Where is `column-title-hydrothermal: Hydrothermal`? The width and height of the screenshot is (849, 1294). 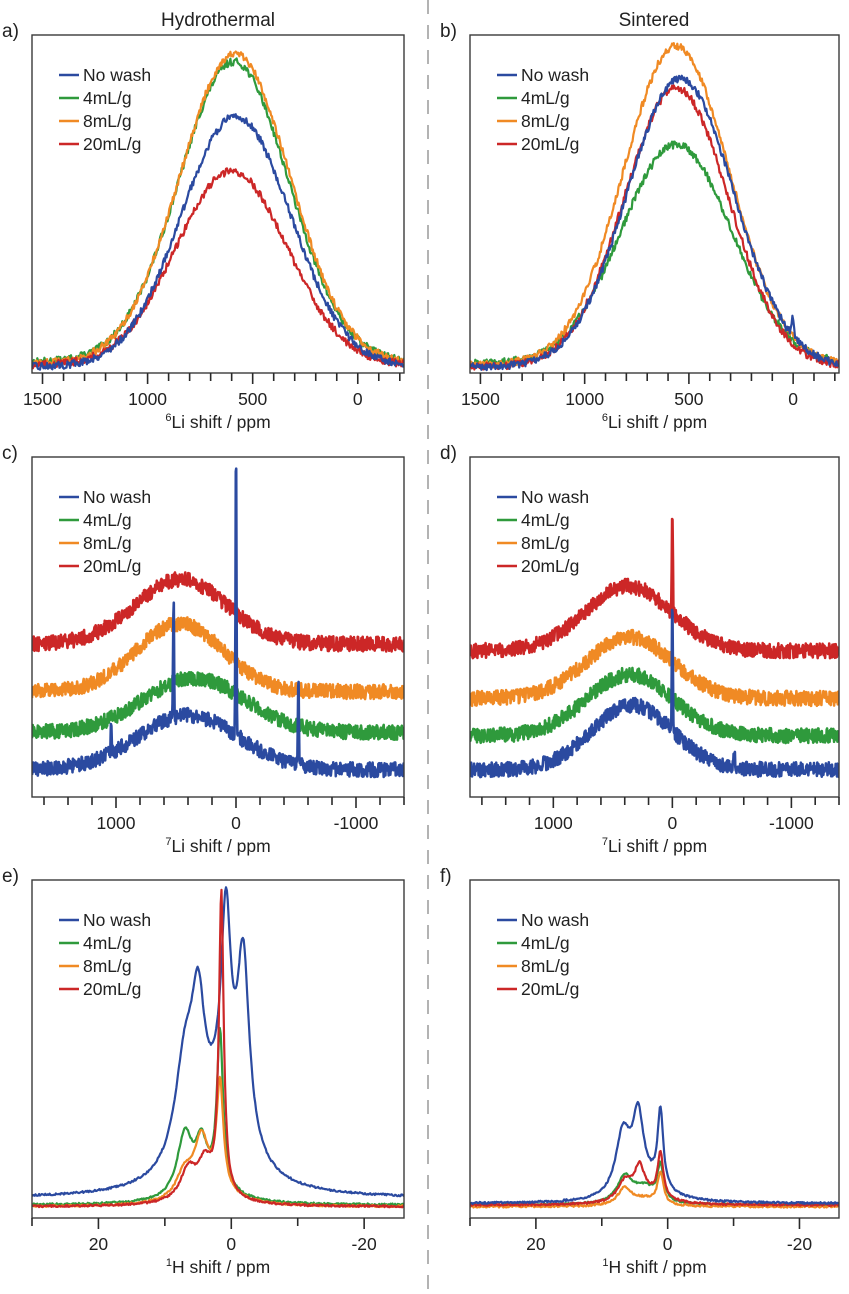 column-title-hydrothermal: Hydrothermal is located at coordinates (218, 20).